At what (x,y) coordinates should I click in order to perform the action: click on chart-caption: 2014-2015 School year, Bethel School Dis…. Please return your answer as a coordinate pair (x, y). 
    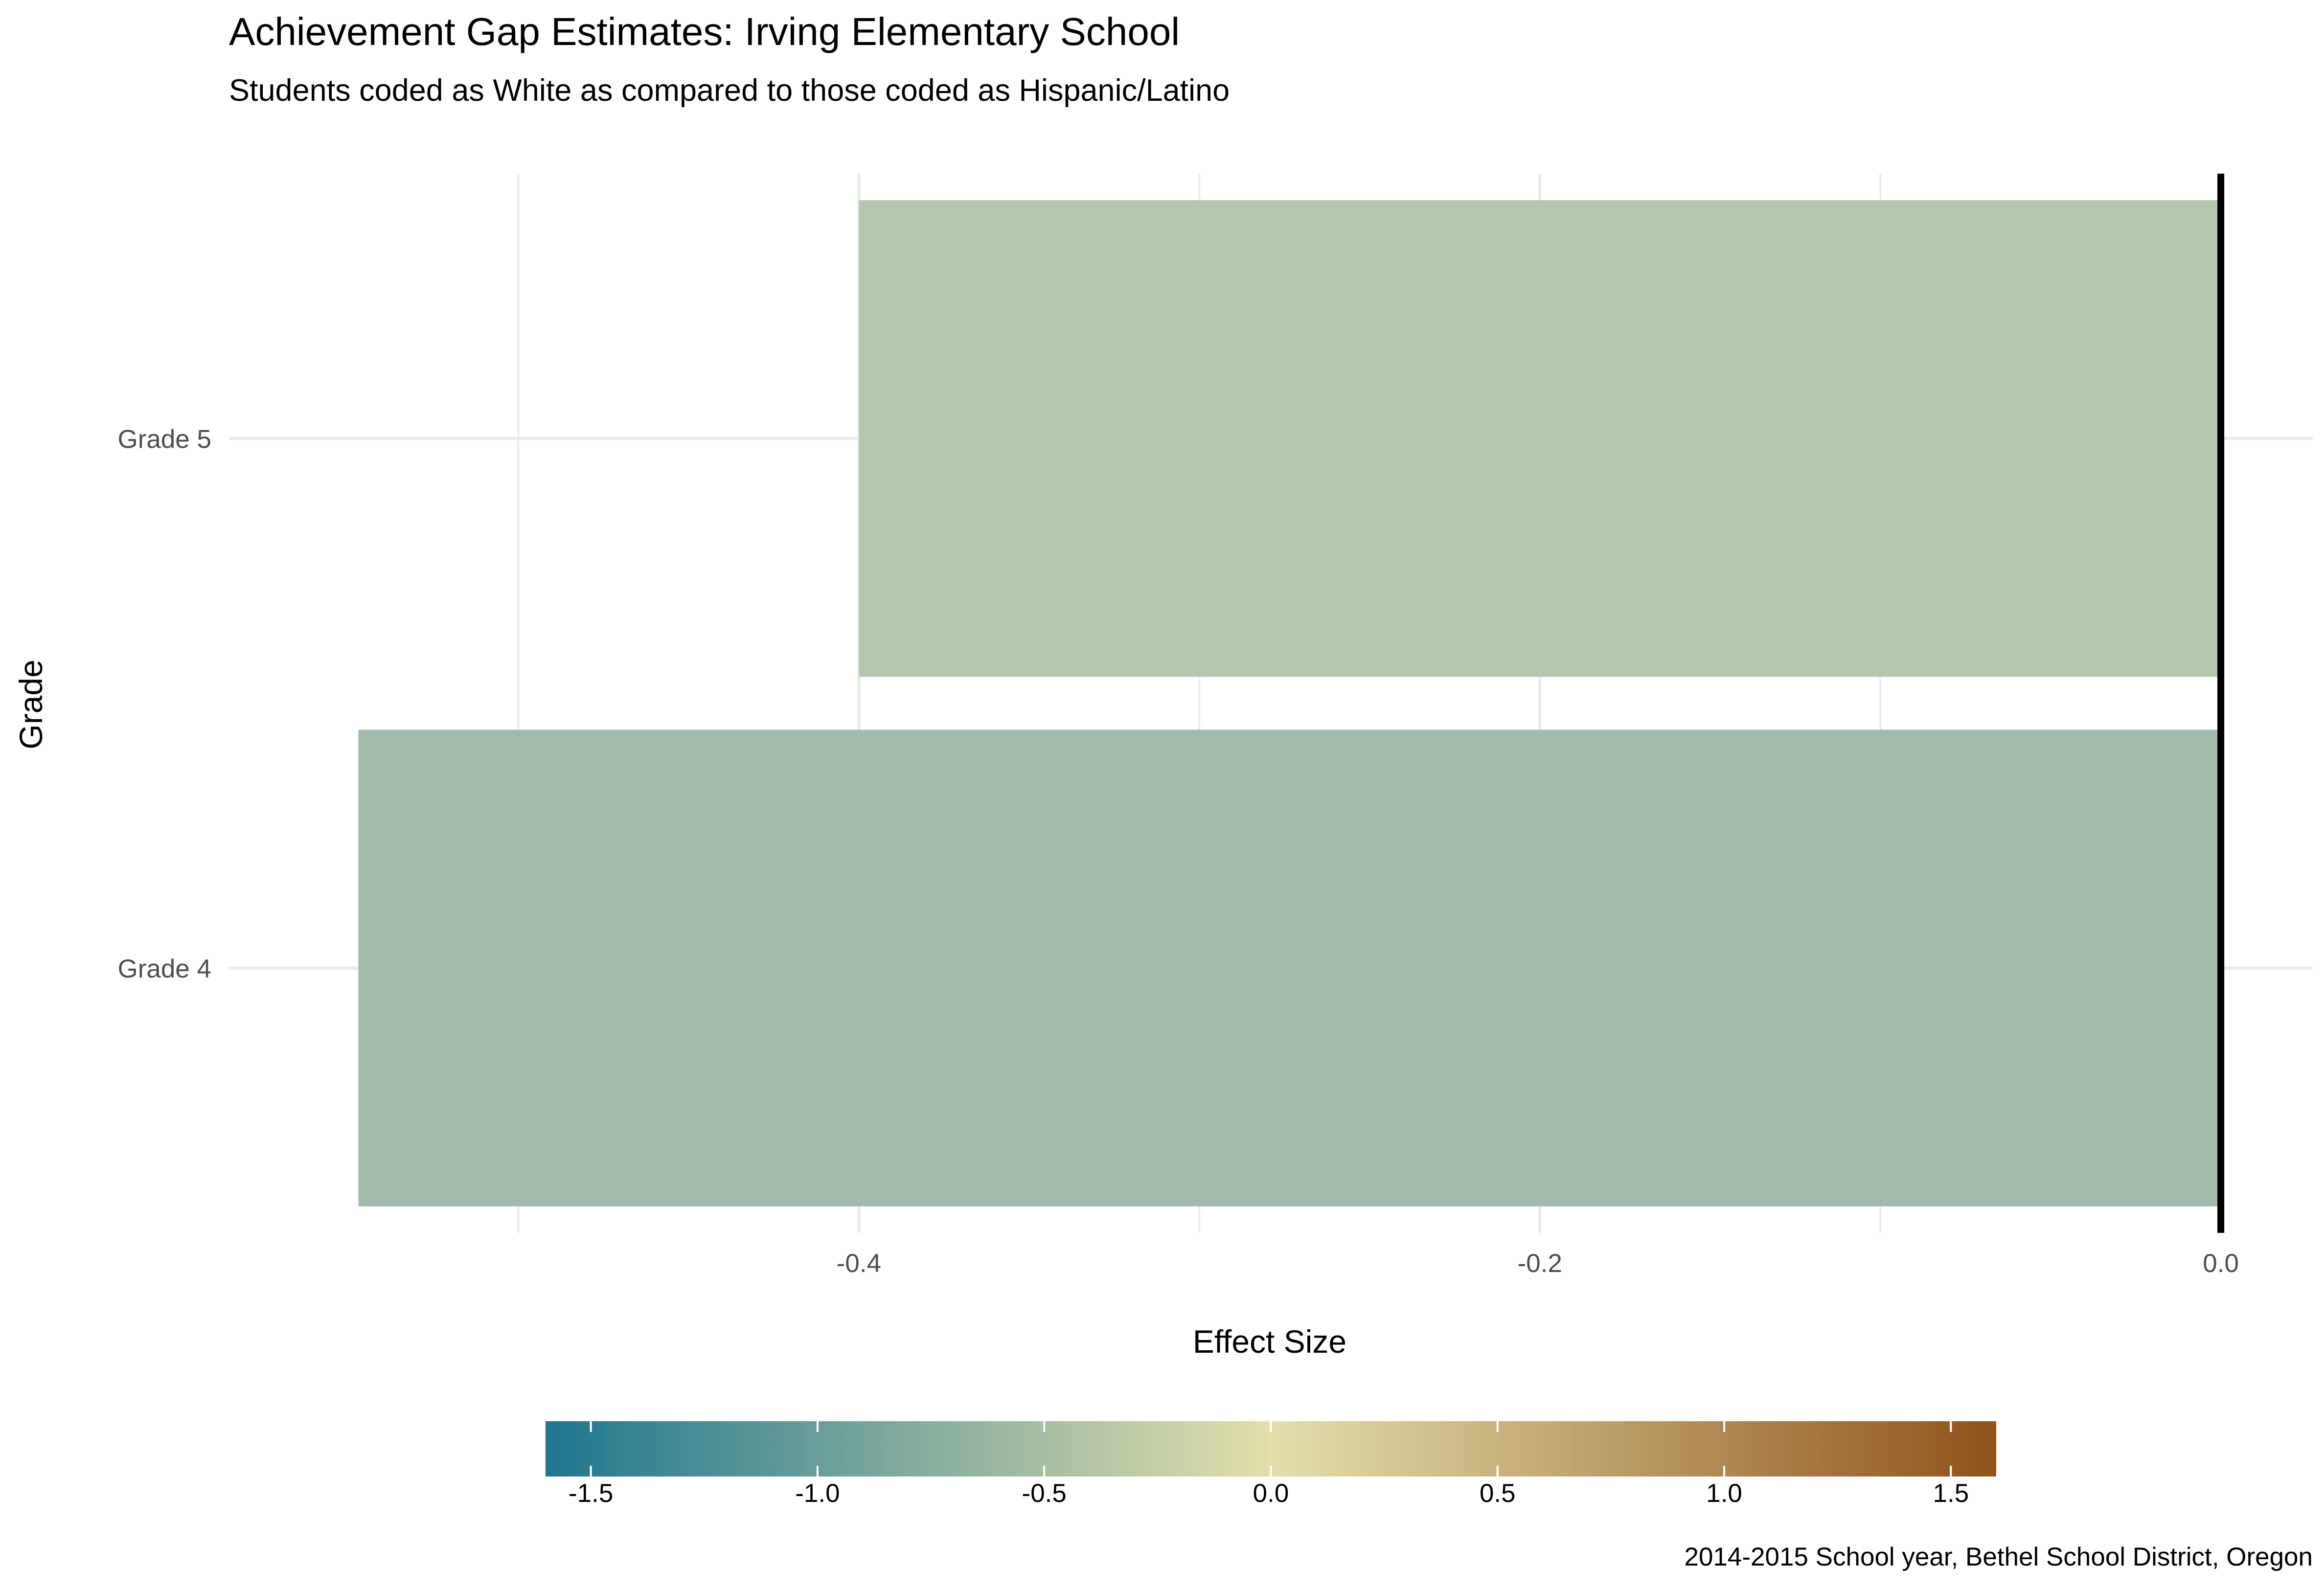
    Looking at the image, I should click on (1999, 1557).